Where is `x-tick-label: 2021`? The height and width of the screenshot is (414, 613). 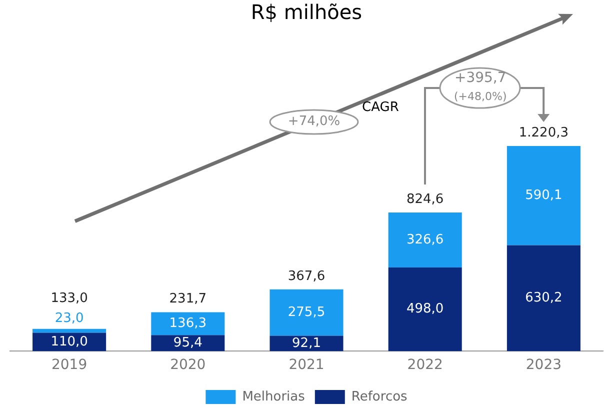
x-tick-label: 2021 is located at coordinates (306, 365).